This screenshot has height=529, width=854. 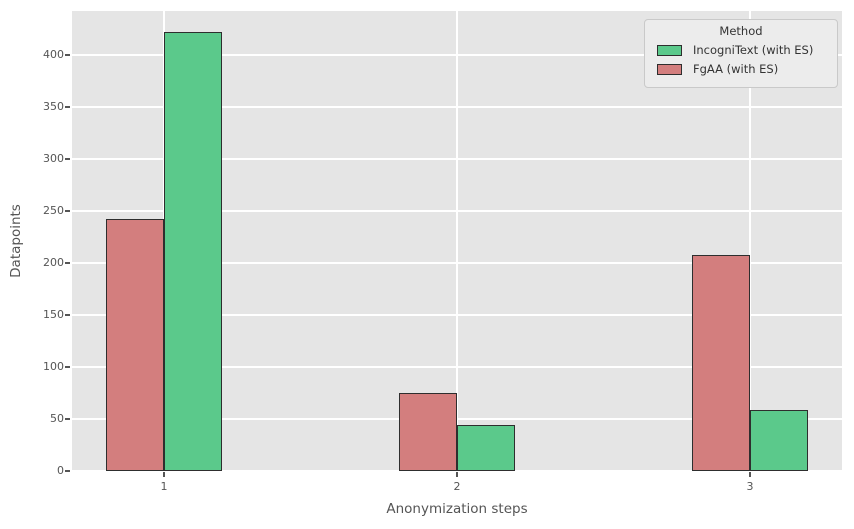 What do you see at coordinates (57, 418) in the screenshot?
I see `y-tick-label: 50` at bounding box center [57, 418].